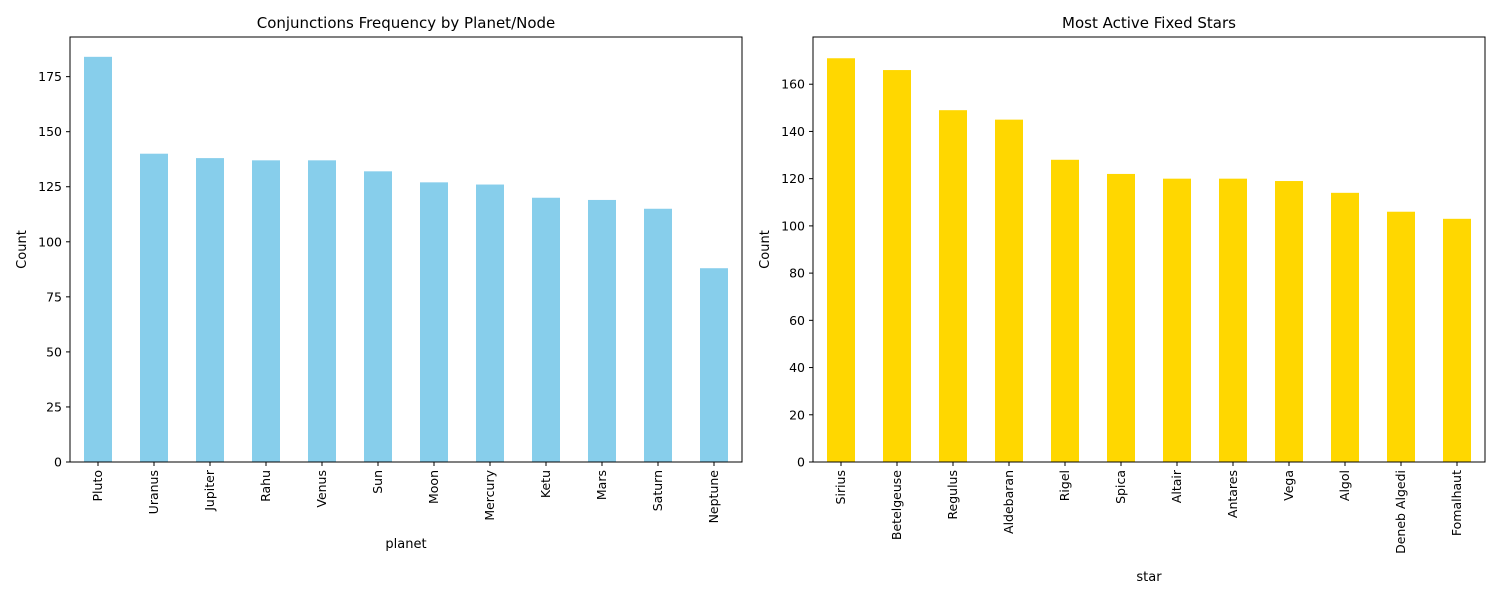 The image size is (1500, 600). What do you see at coordinates (1456, 503) in the screenshot?
I see `x-tick-label: Fomalhaut` at bounding box center [1456, 503].